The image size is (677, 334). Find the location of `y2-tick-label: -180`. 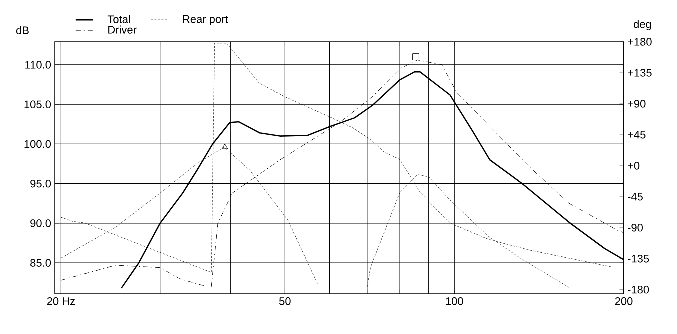

y2-tick-label: -180 is located at coordinates (639, 290).